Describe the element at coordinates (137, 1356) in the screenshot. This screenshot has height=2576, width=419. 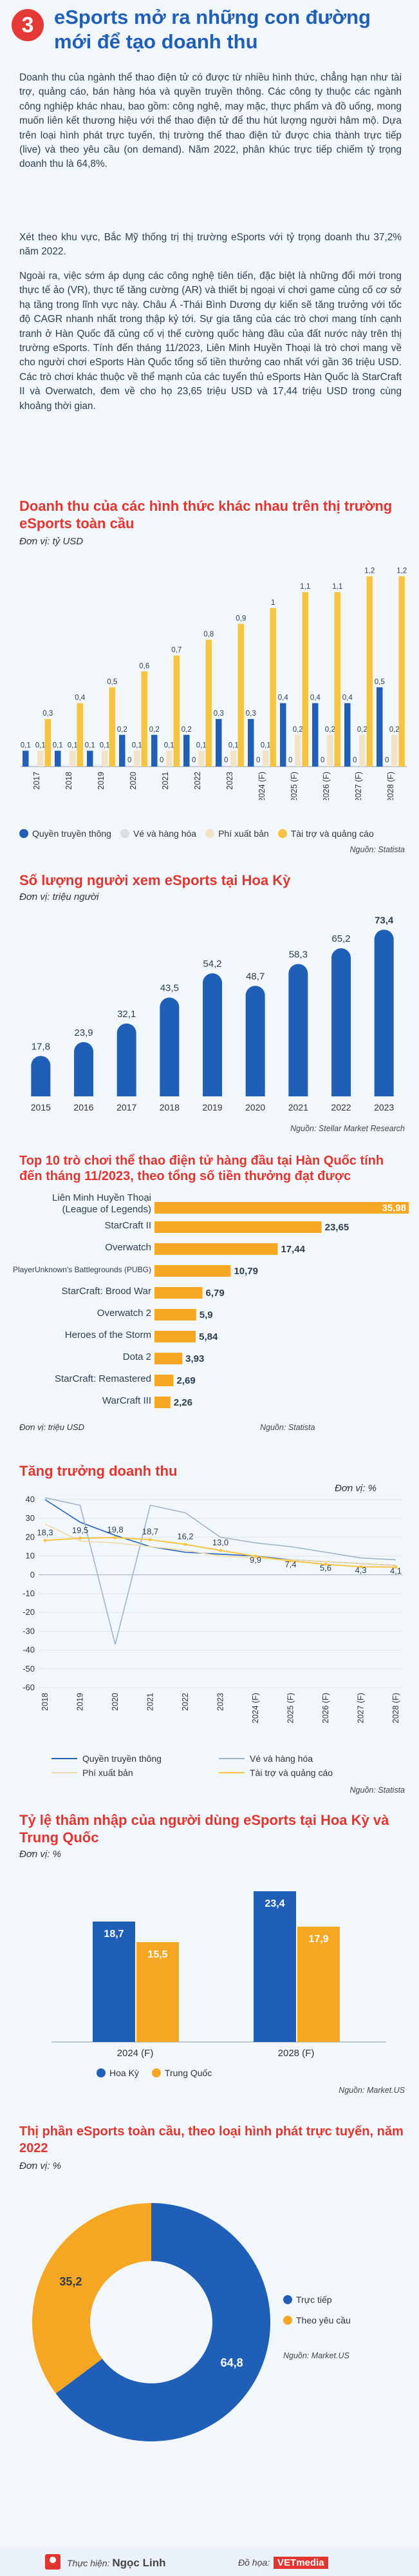
I see `chart3-category-label: Dota 2` at that location.